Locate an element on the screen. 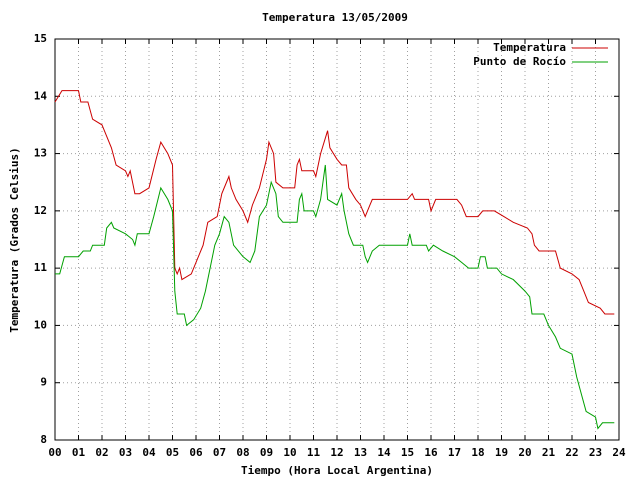 Image resolution: width=640 pixels, height=480 pixels. x-tick-label: 07 is located at coordinates (219, 452).